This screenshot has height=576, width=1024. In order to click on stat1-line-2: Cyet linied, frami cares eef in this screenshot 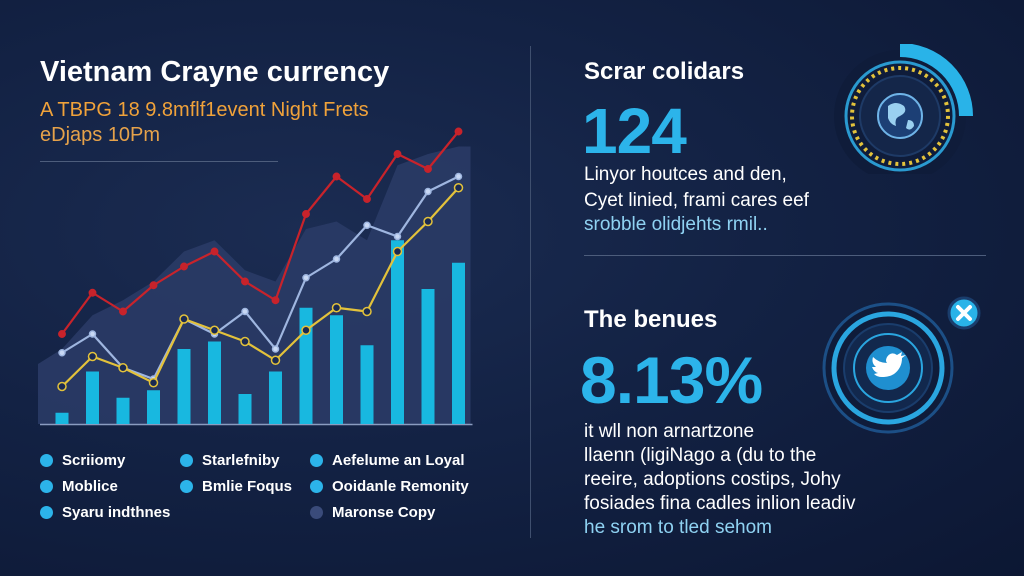, I will do `click(696, 200)`.